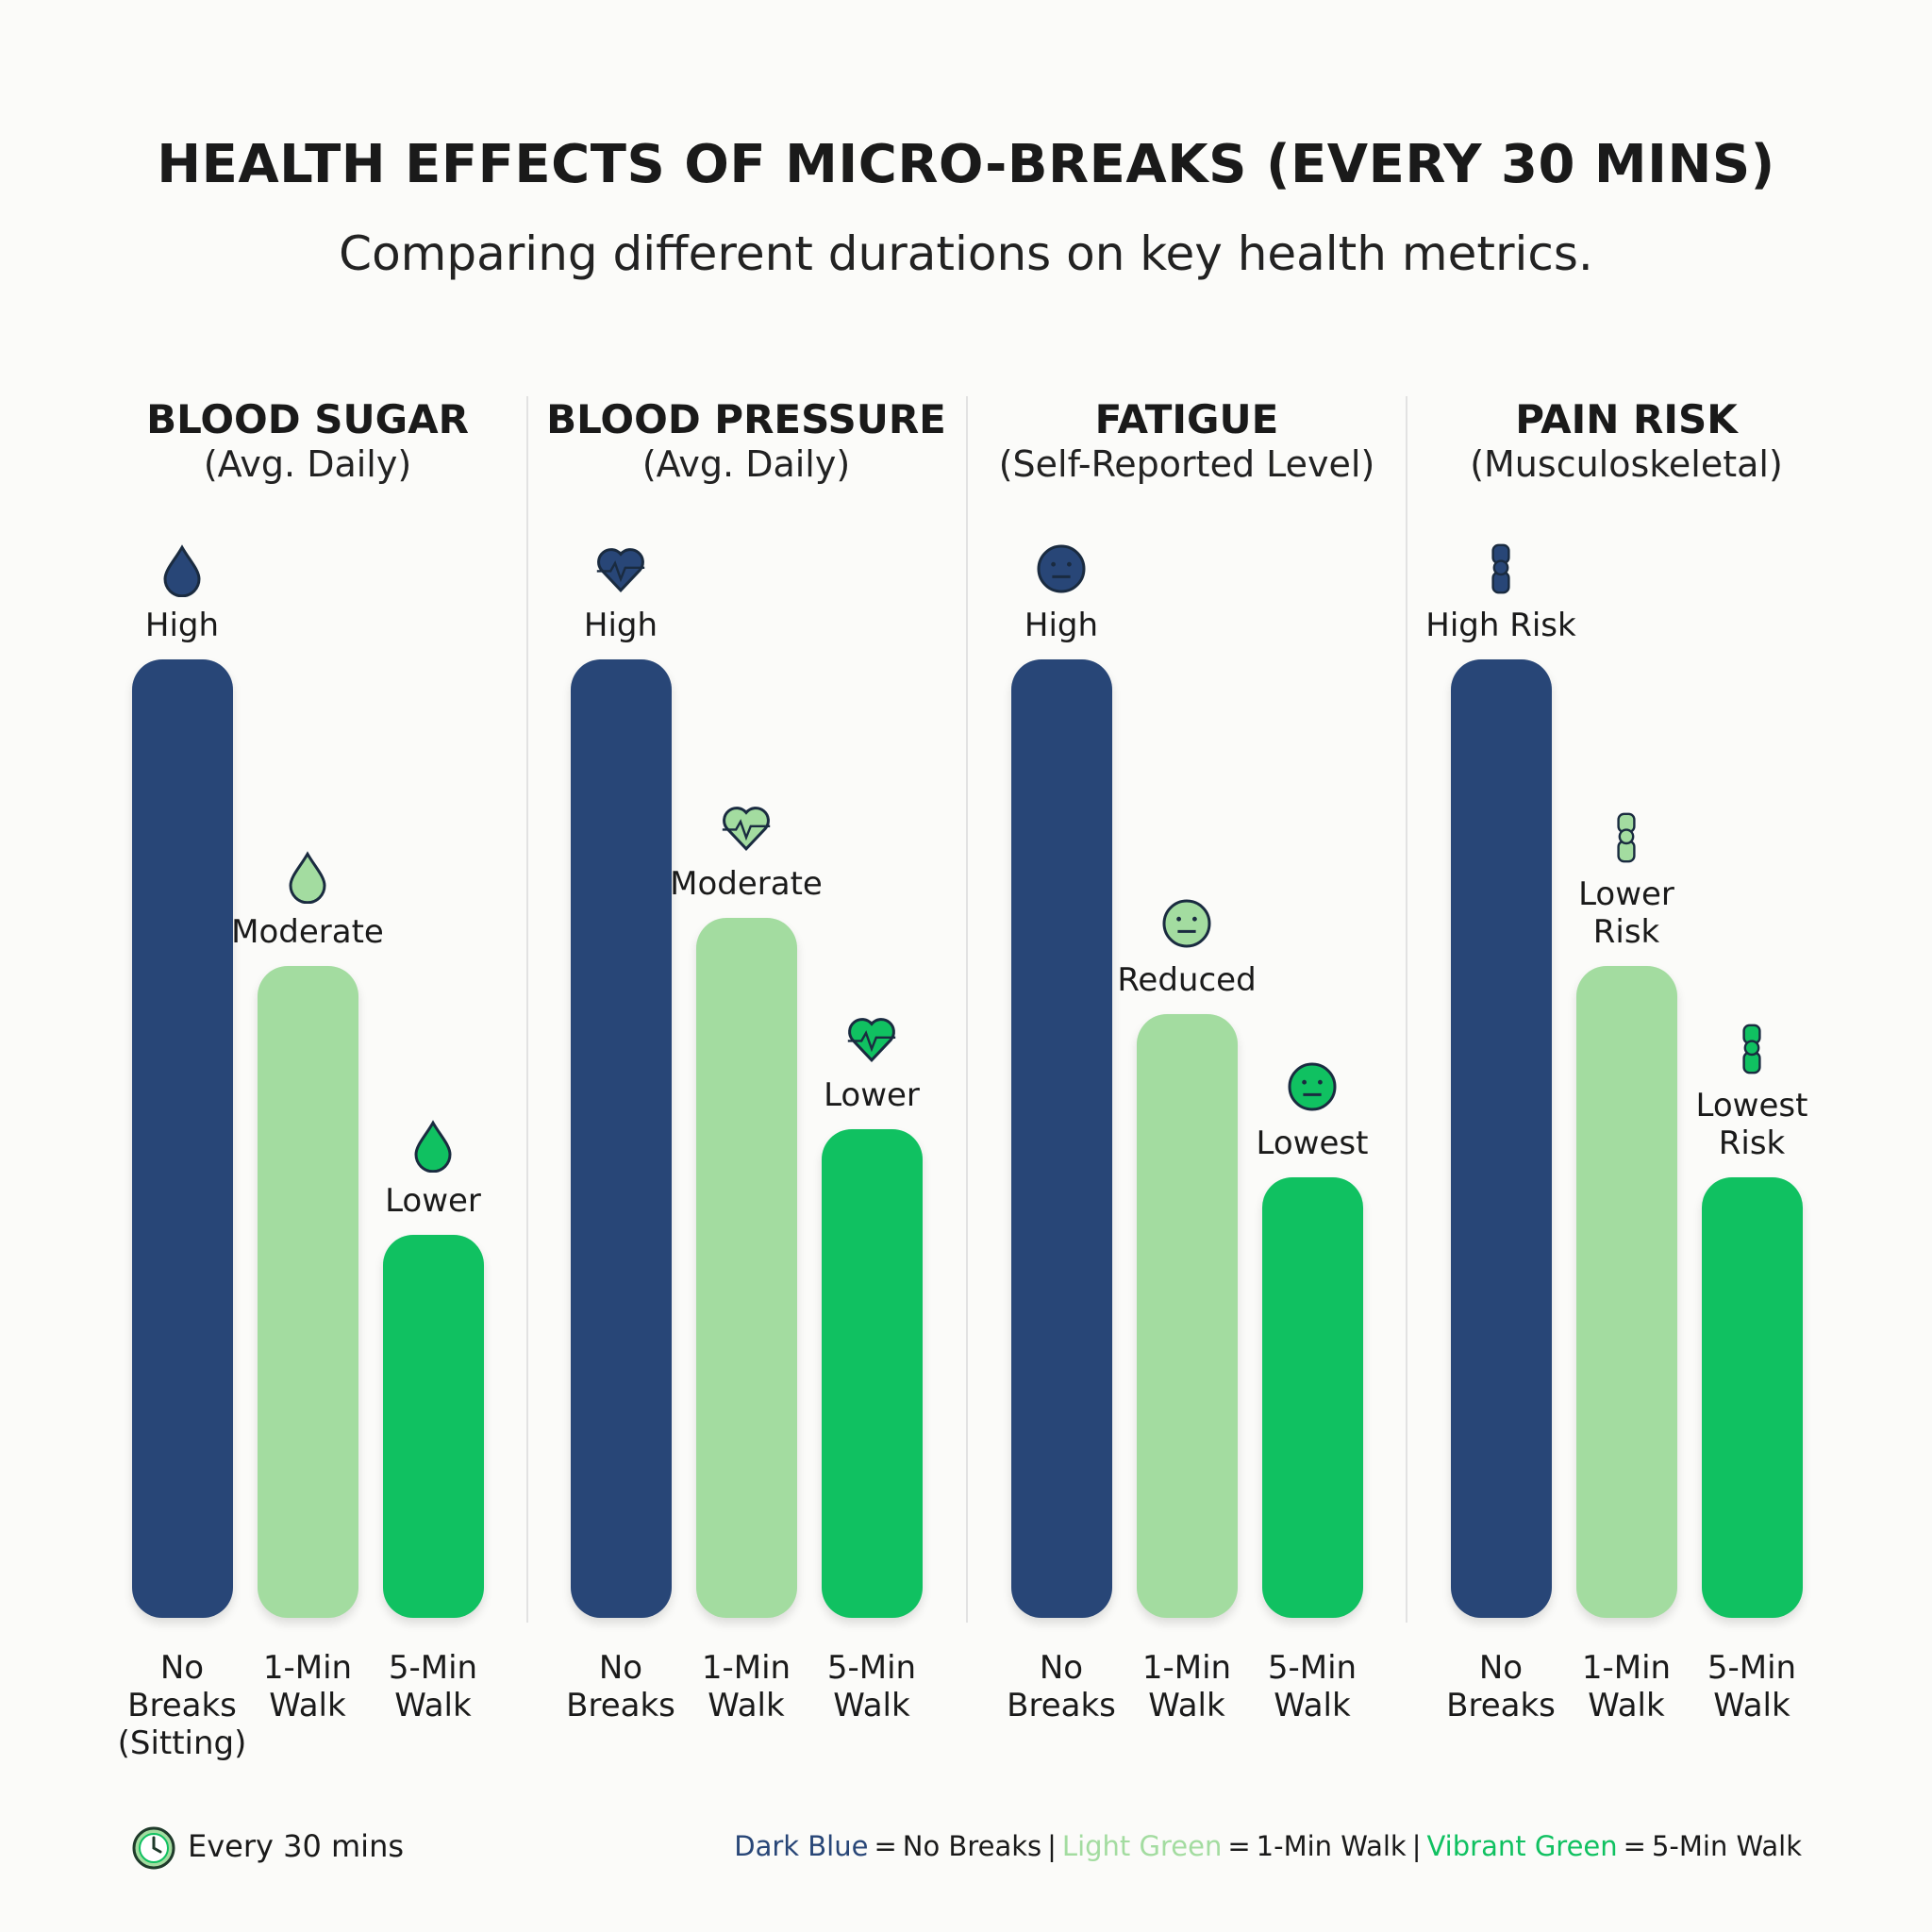  I want to click on legend-label: No Breaks, so click(972, 1846).